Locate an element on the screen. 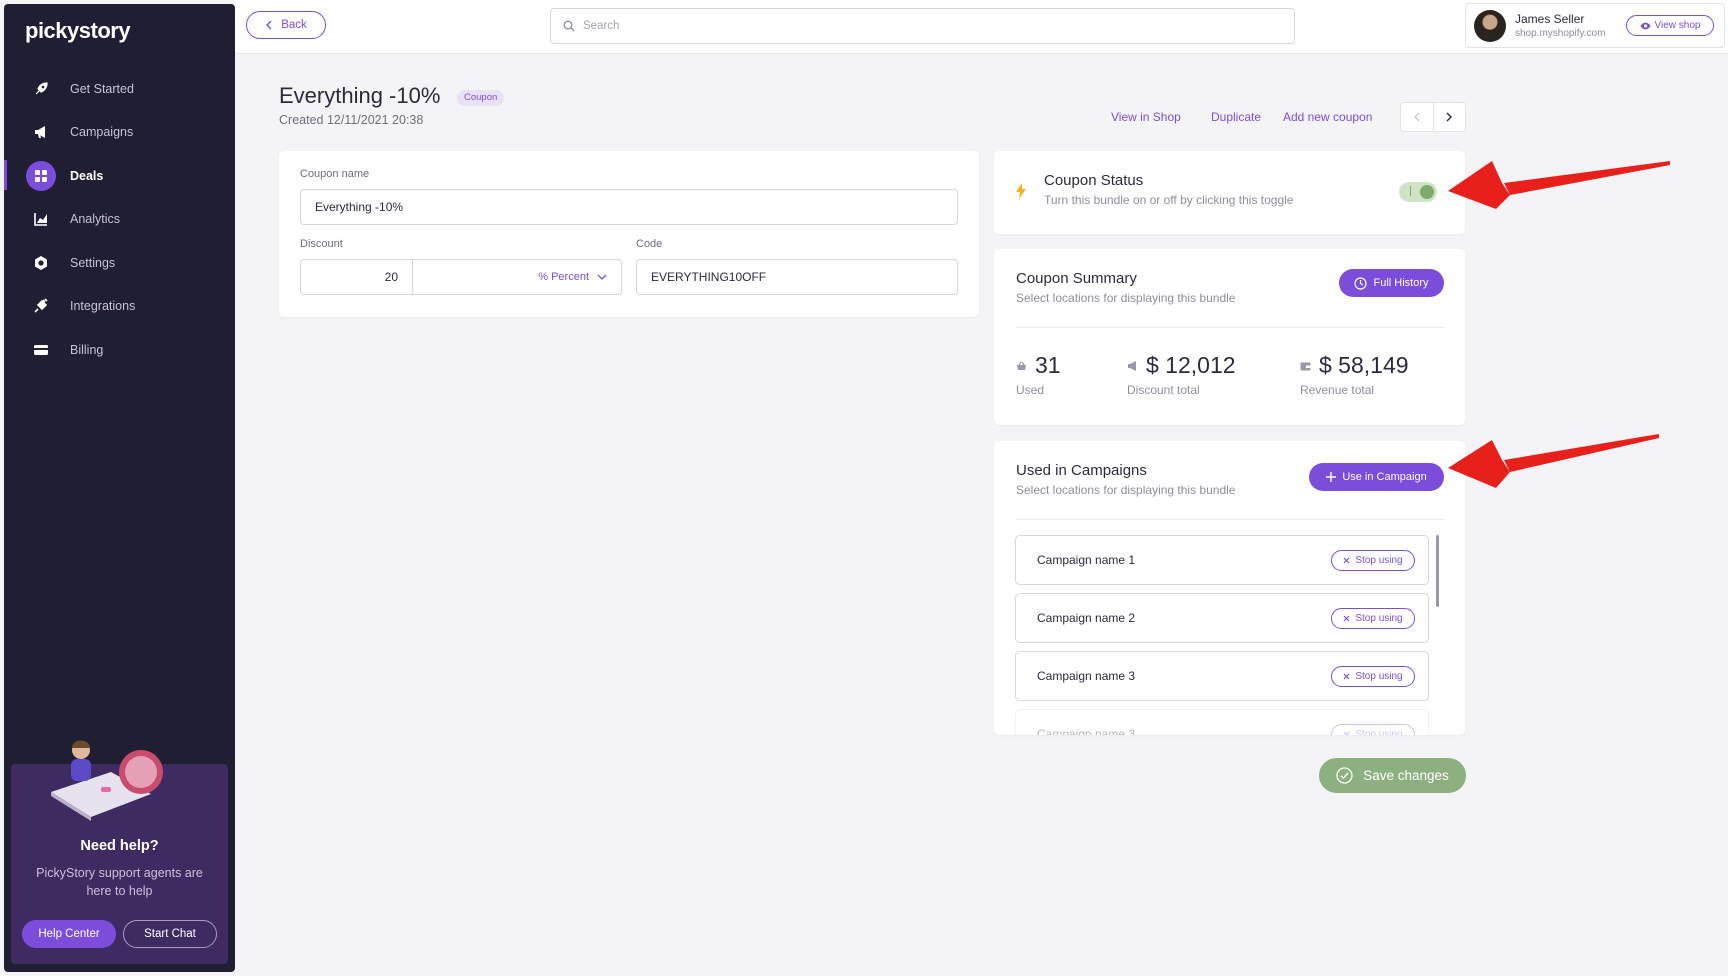 The width and height of the screenshot is (1728, 976). coupon-status-title: Coupon Status is located at coordinates (1094, 180).